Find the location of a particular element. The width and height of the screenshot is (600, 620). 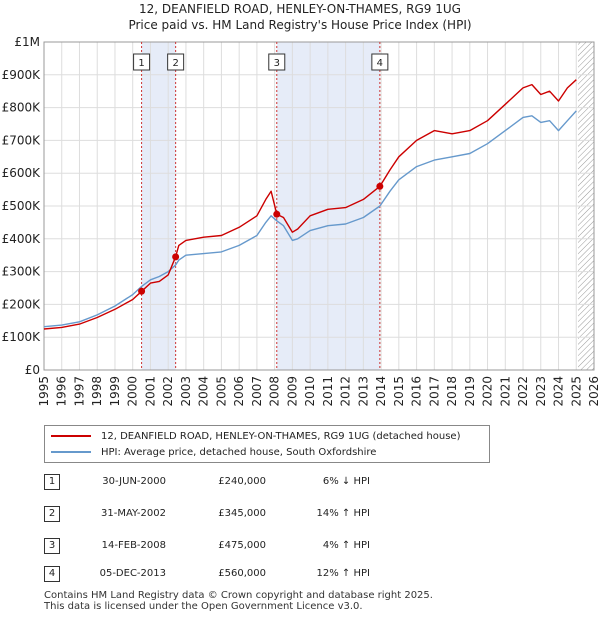

legend-swatch-property is located at coordinates (71, 436).